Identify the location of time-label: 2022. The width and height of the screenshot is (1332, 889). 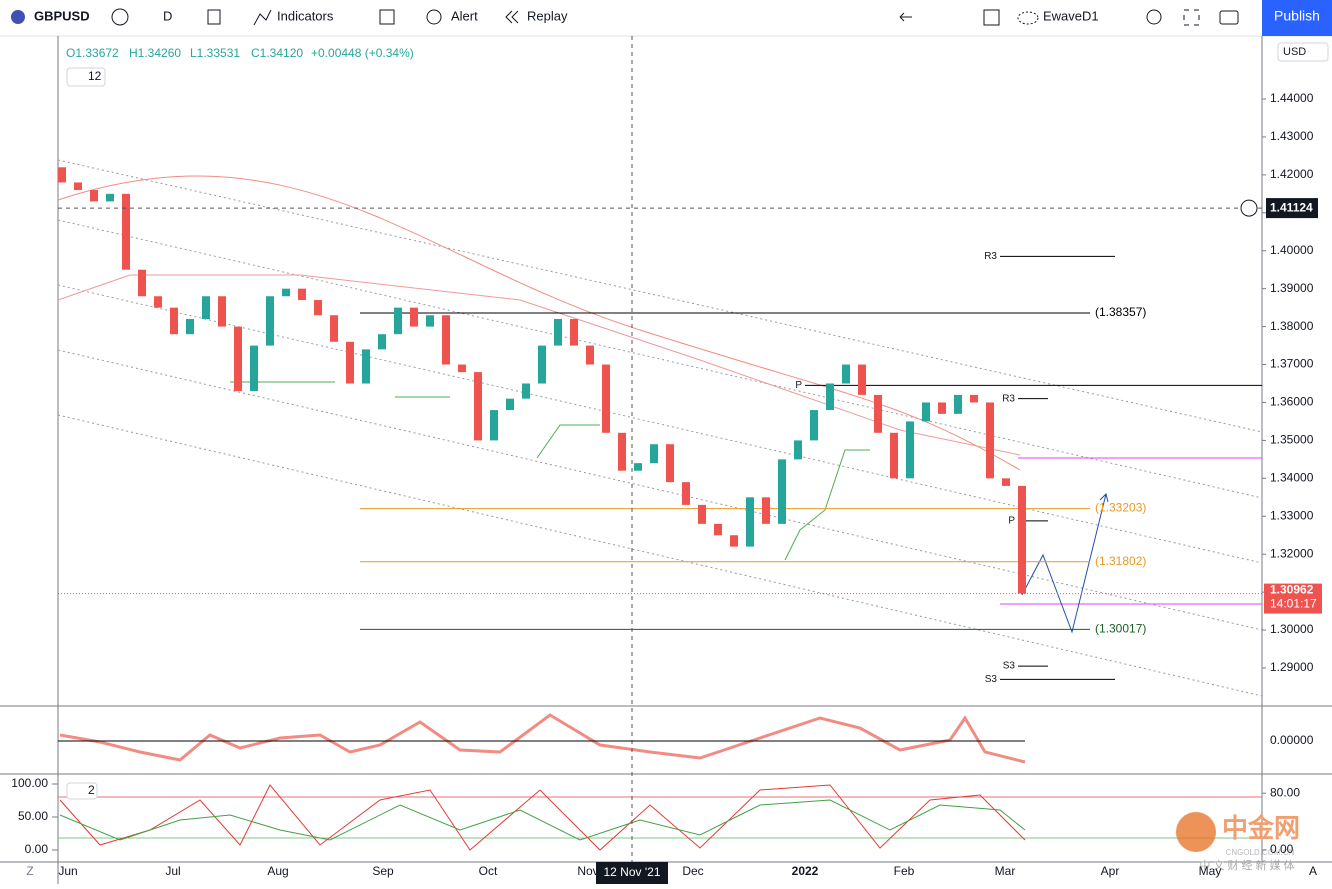
(805, 871).